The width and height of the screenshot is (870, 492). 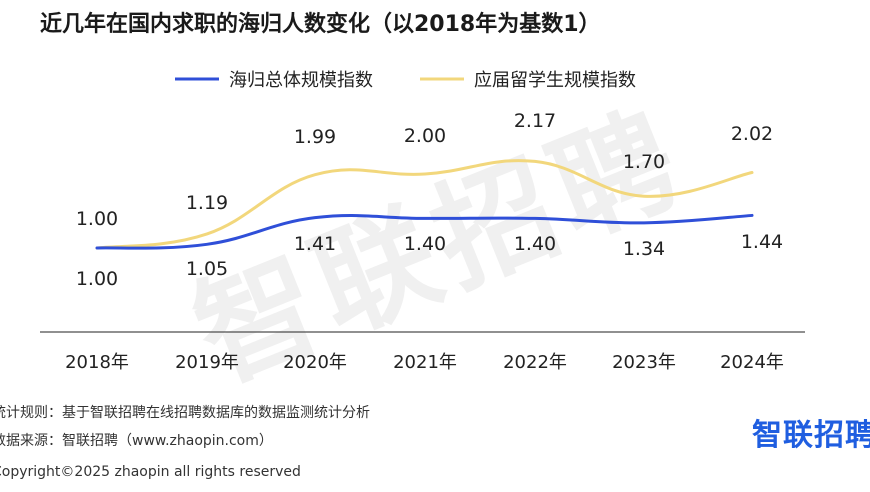 I want to click on legend-label-2: 应届留学生规模指数, so click(x=555, y=80).